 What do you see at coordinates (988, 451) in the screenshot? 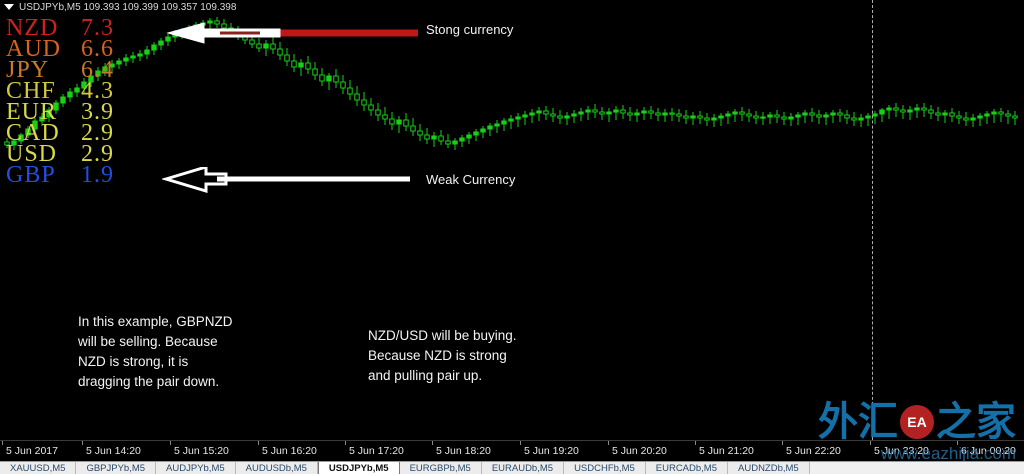
I see `time-tick-label: 6 Jun 00:20` at bounding box center [988, 451].